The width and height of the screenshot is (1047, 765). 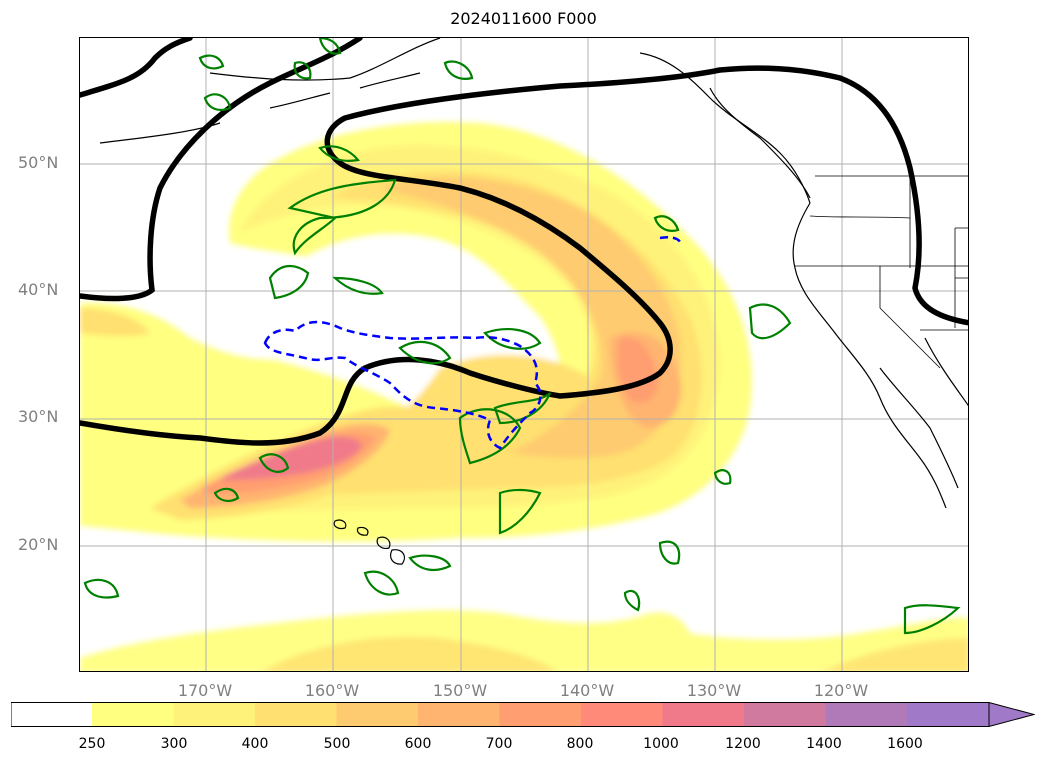 What do you see at coordinates (824, 744) in the screenshot?
I see `colorbar-tick-1400: 1400` at bounding box center [824, 744].